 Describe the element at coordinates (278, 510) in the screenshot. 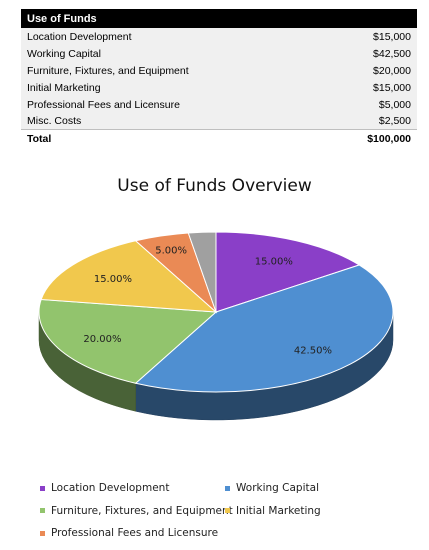

I see `legend-label: Initial Marketing` at that location.